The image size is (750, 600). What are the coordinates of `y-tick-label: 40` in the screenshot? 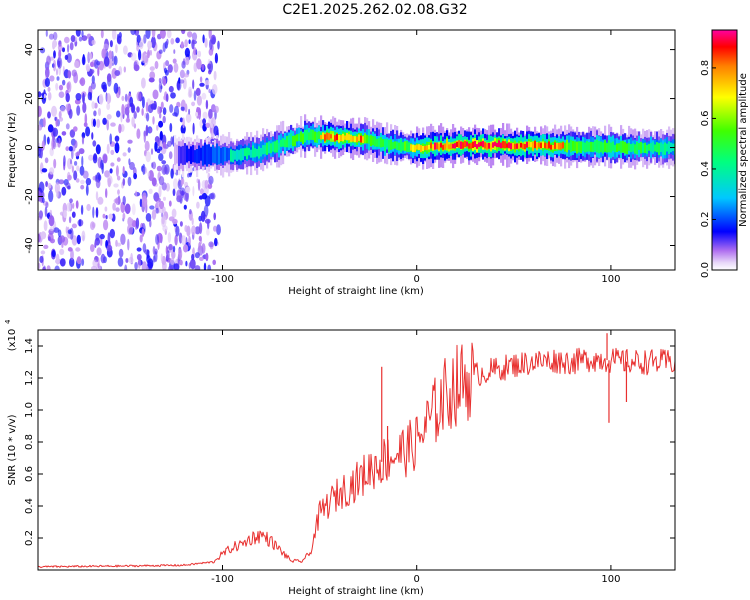 It's located at (29, 49).